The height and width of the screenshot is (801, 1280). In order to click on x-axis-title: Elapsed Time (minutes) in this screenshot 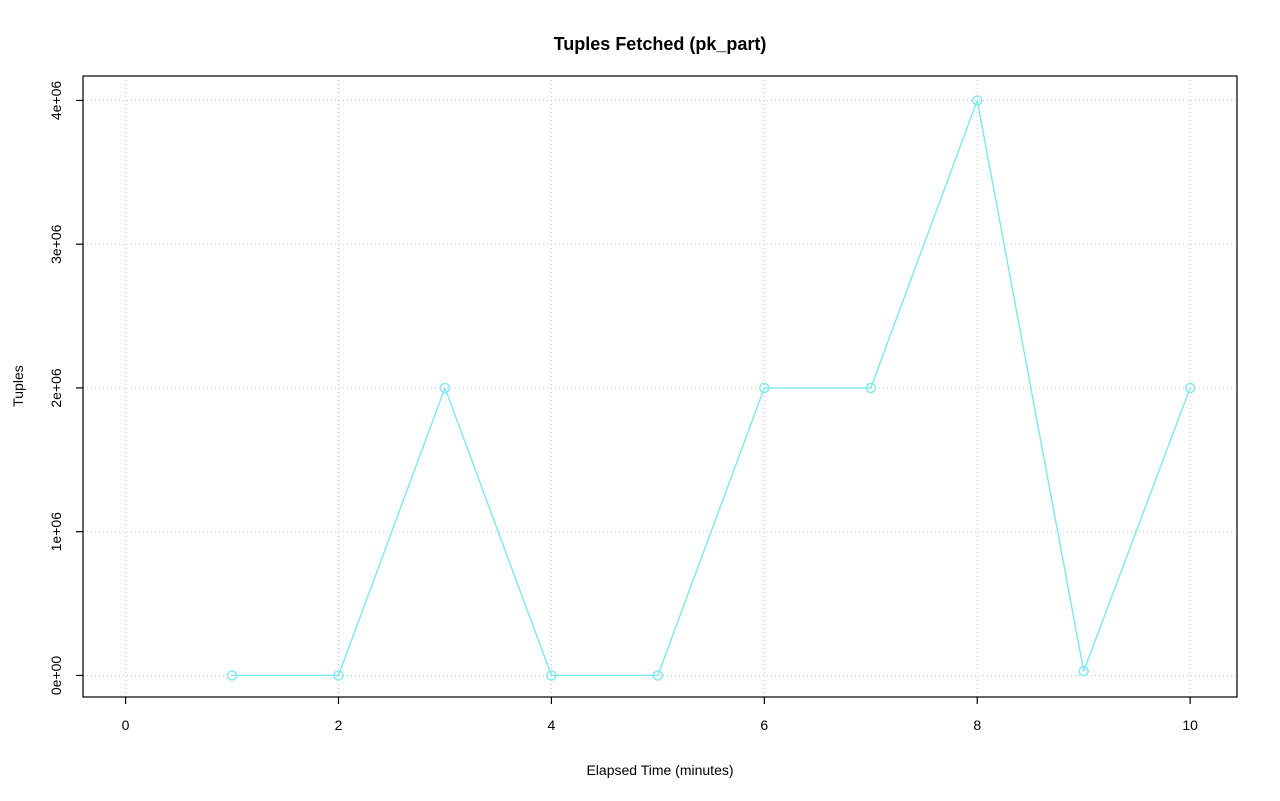, I will do `click(660, 770)`.